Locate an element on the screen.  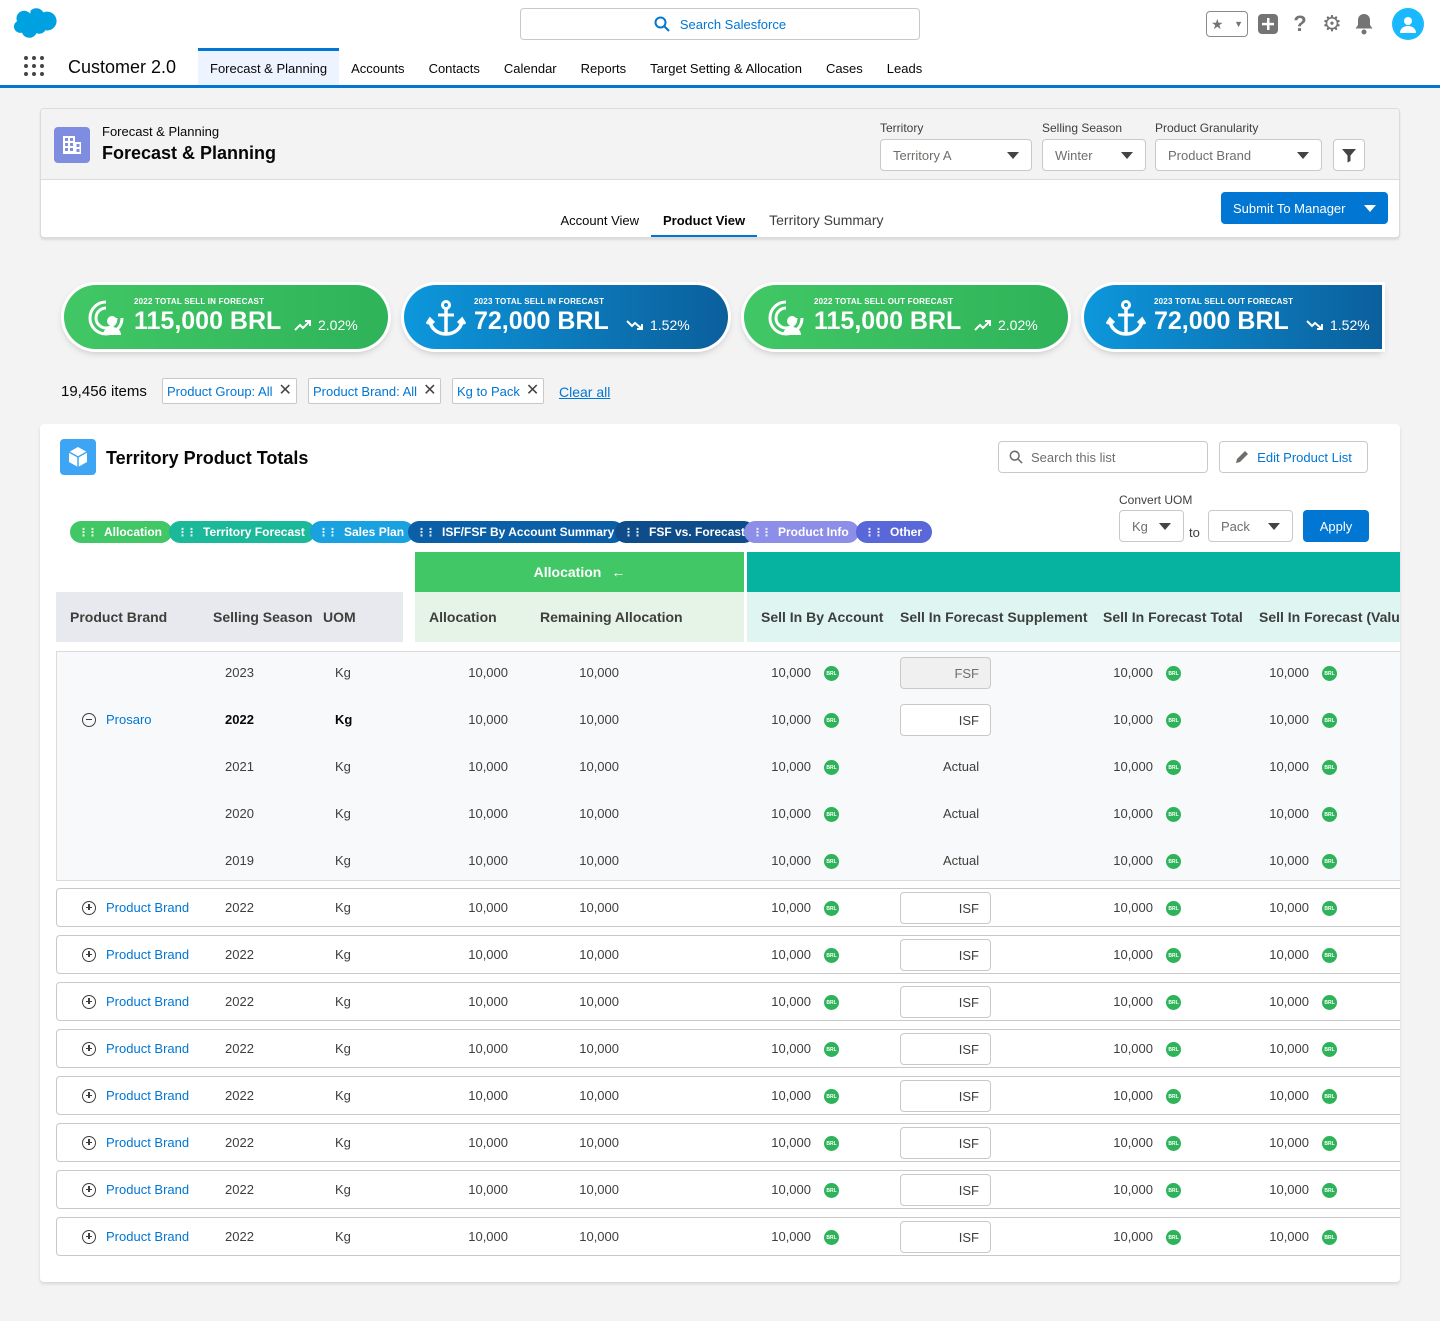
season-dropdown: Winter is located at coordinates (1094, 155).